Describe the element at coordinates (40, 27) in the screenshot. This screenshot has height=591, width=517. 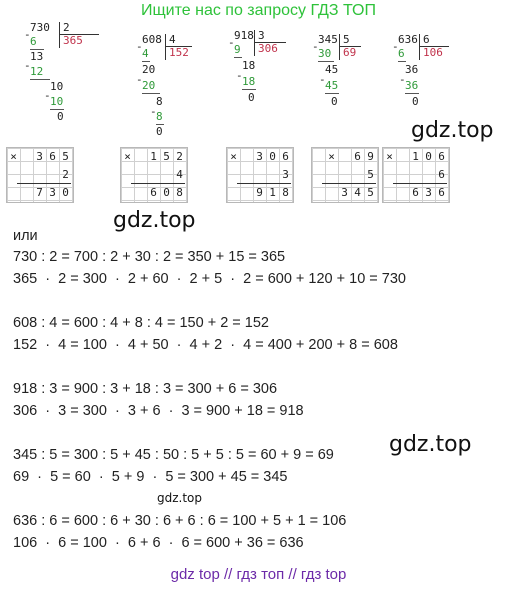
I see `dividend: 730` at that location.